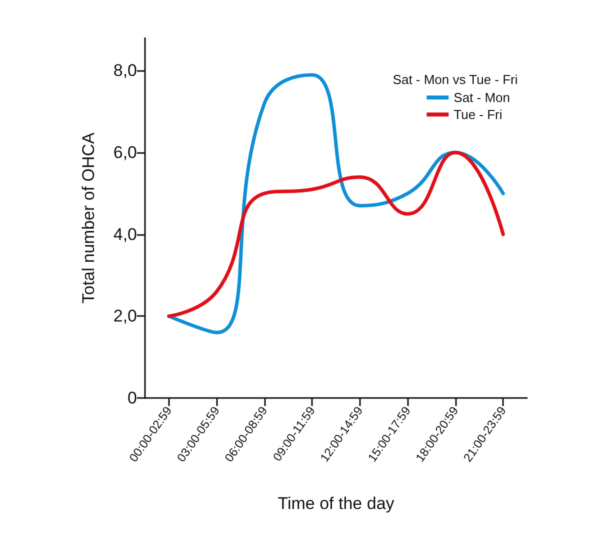 The image size is (593, 534). What do you see at coordinates (125, 234) in the screenshot?
I see `y-tick-label: 4,0` at bounding box center [125, 234].